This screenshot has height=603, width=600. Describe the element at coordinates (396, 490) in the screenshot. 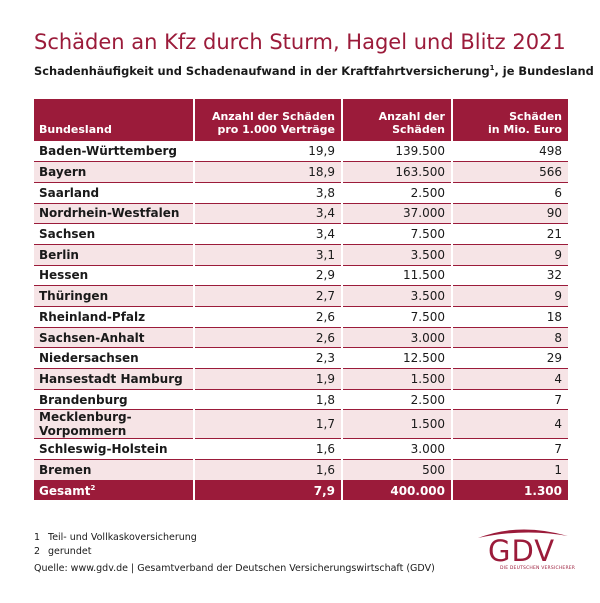

I see `total-c2: 400.000` at that location.